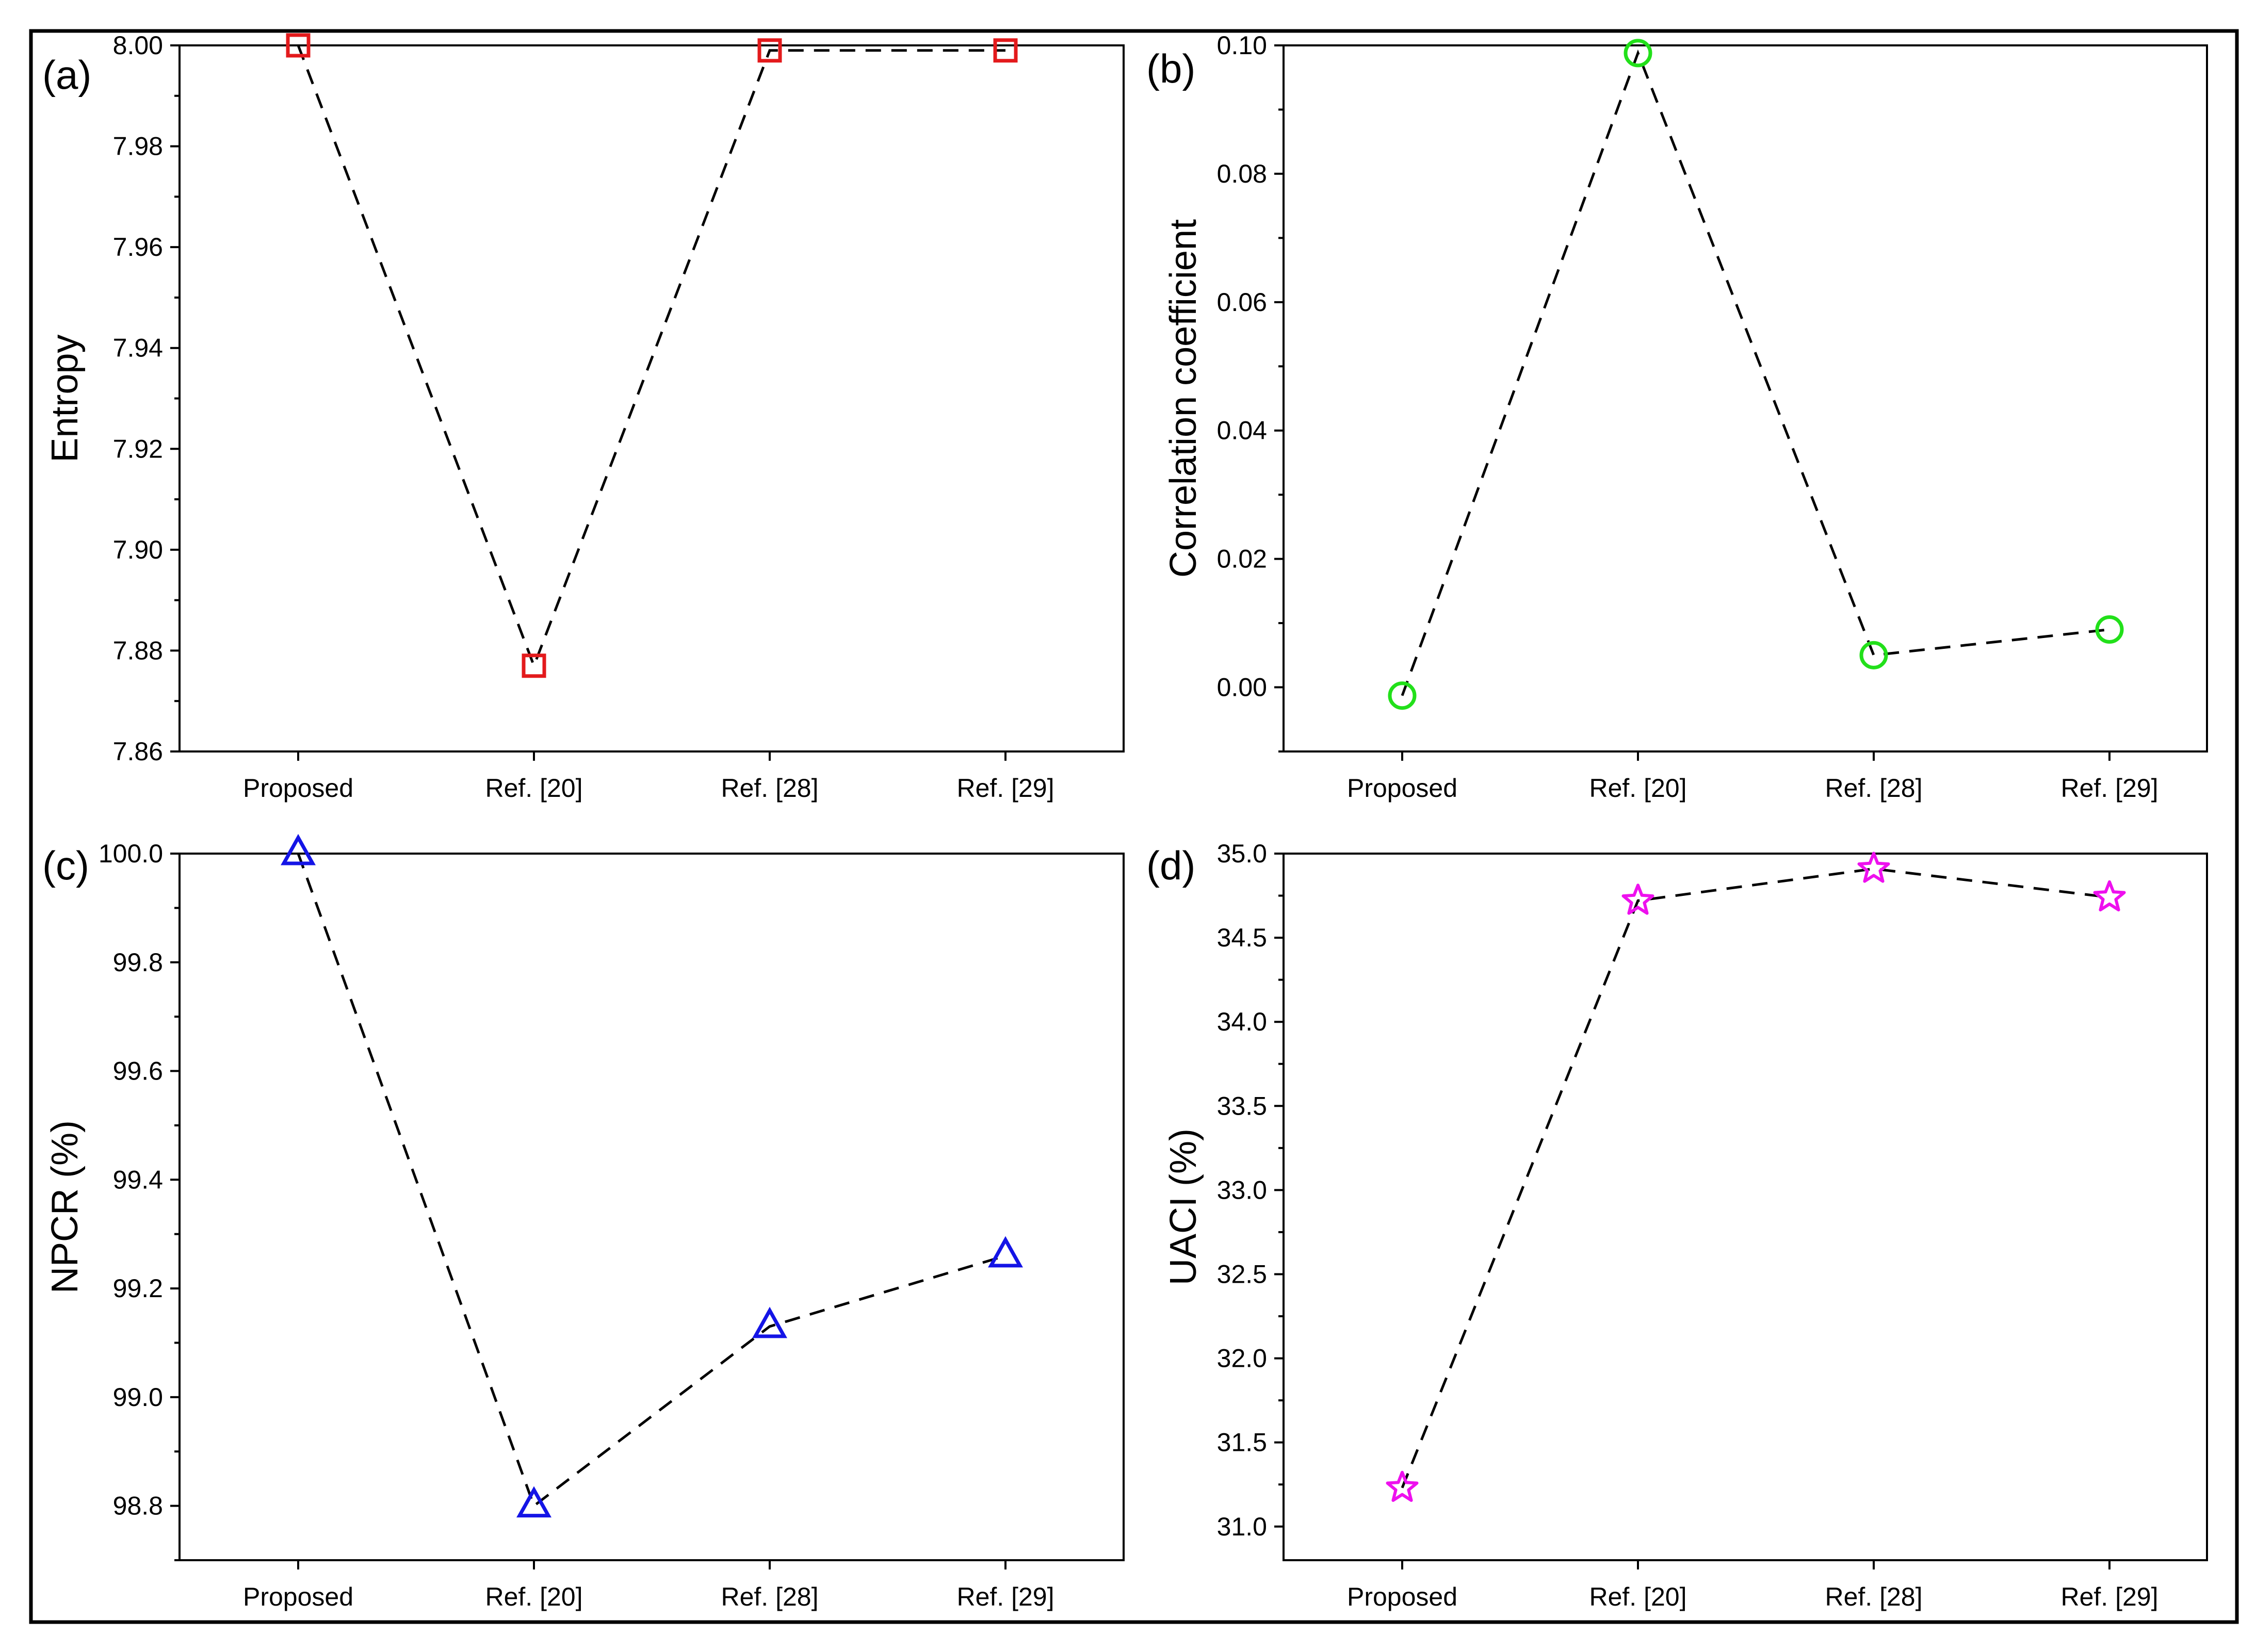  I want to click on y-axis-title: NPCR (%), so click(65, 1207).